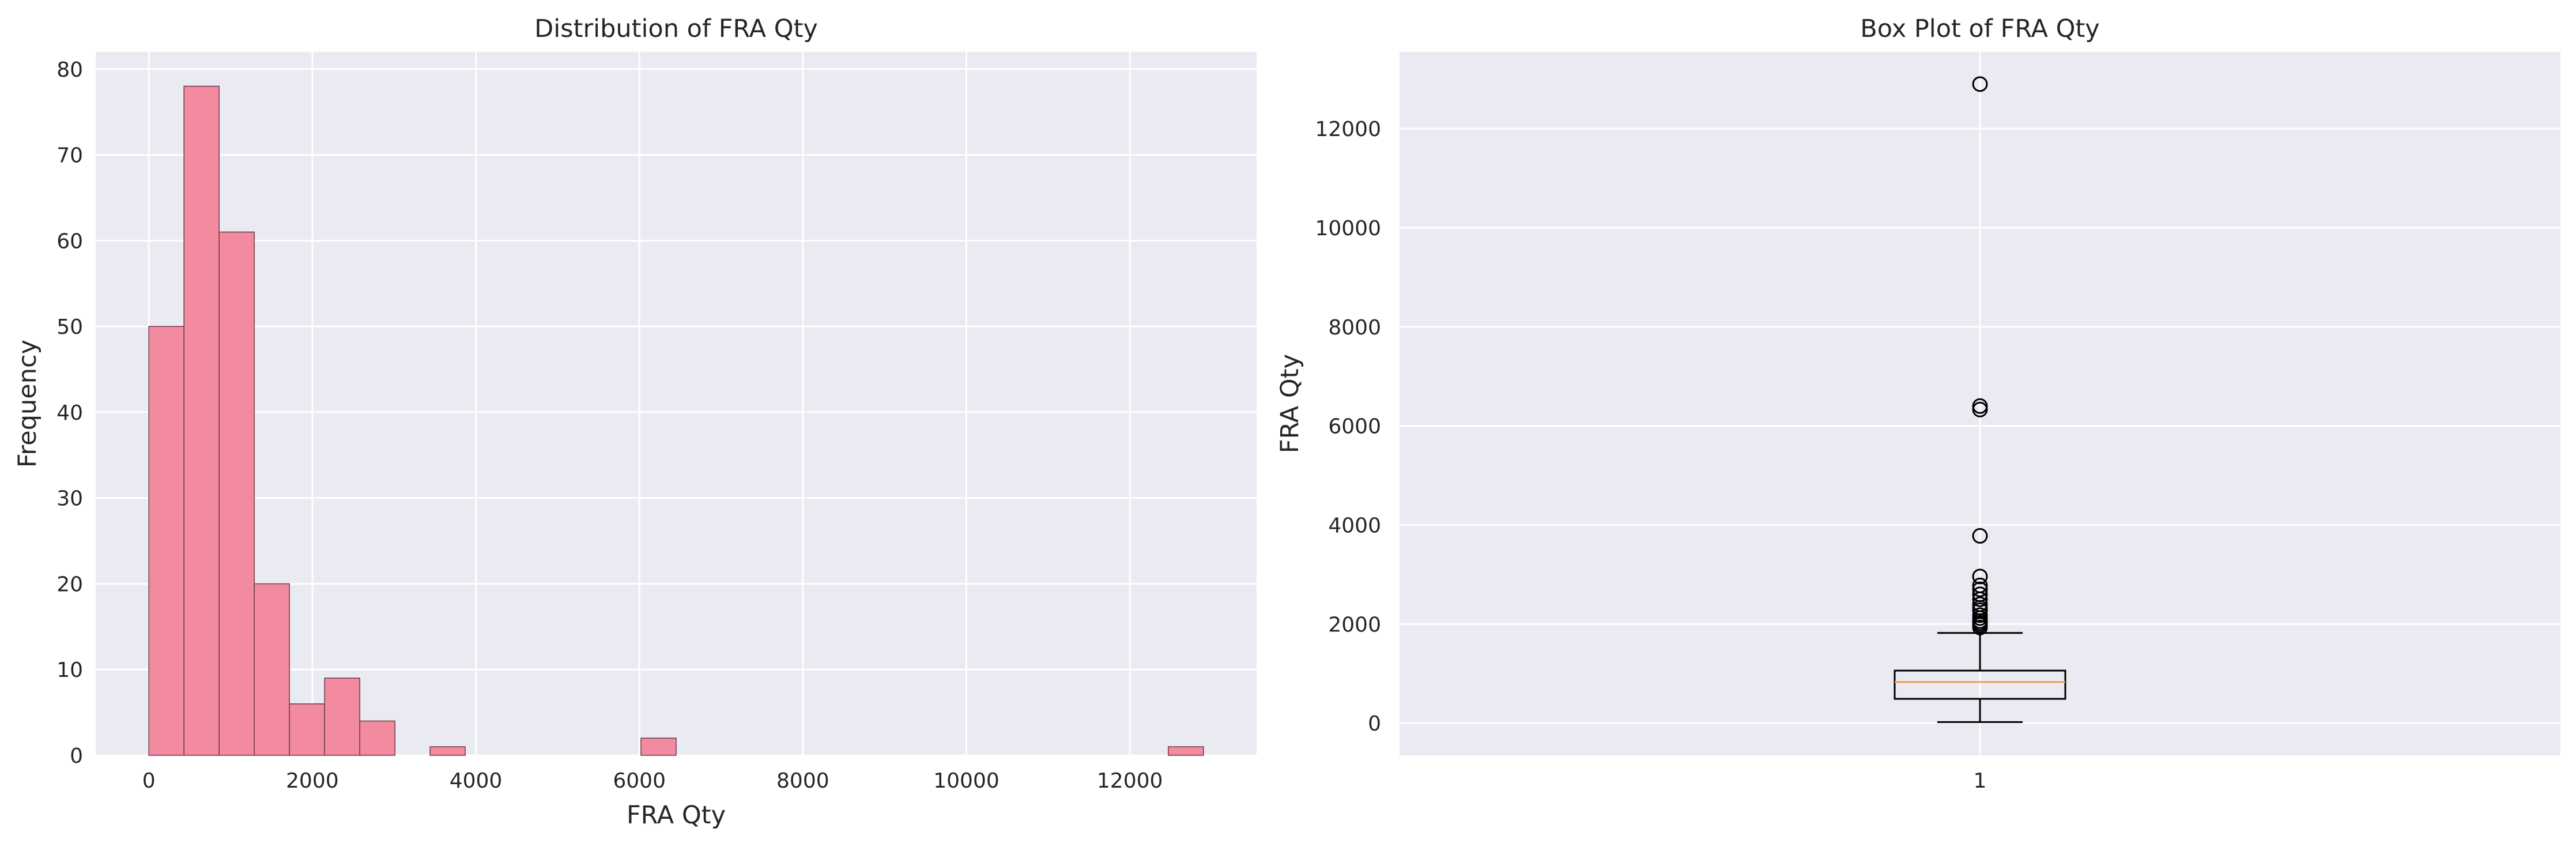  What do you see at coordinates (1374, 724) in the screenshot?
I see `boxplot-y-tick-label: 0` at bounding box center [1374, 724].